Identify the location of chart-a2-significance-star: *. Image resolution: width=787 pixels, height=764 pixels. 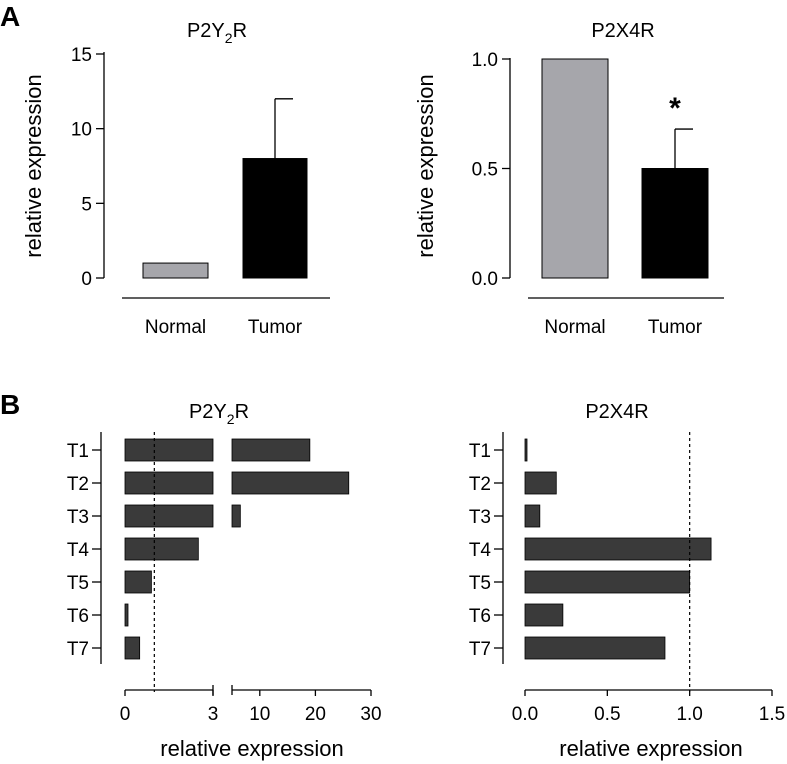
(675, 108).